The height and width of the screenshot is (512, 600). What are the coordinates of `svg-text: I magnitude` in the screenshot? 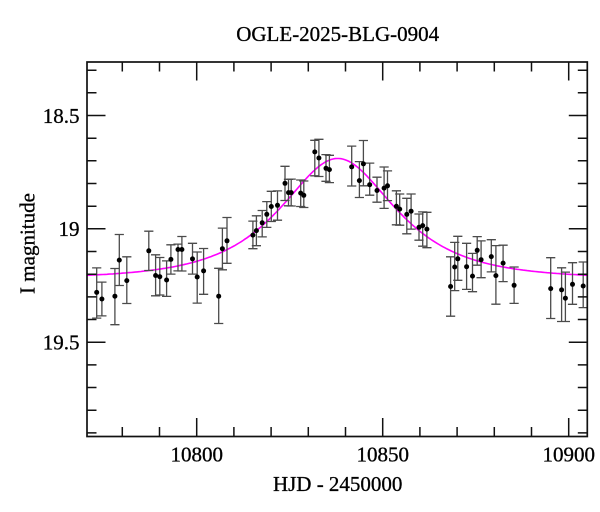 It's located at (28, 243).